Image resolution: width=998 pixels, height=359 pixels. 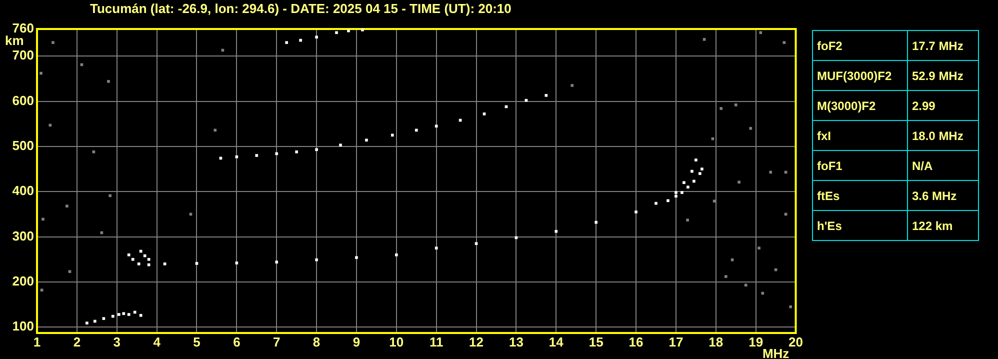 What do you see at coordinates (196, 342) in the screenshot?
I see `x-tick-label: 5` at bounding box center [196, 342].